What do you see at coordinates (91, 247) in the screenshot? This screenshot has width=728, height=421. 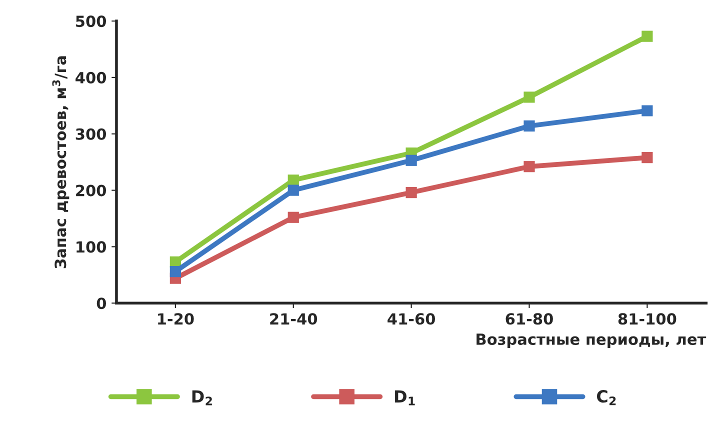 I see `y-tick-label: 100` at bounding box center [91, 247].